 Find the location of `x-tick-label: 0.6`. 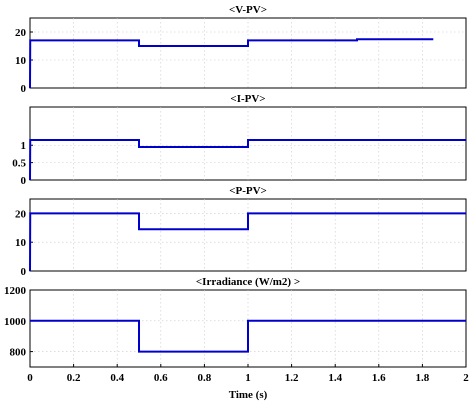

x-tick-label: 0.6 is located at coordinates (161, 378).